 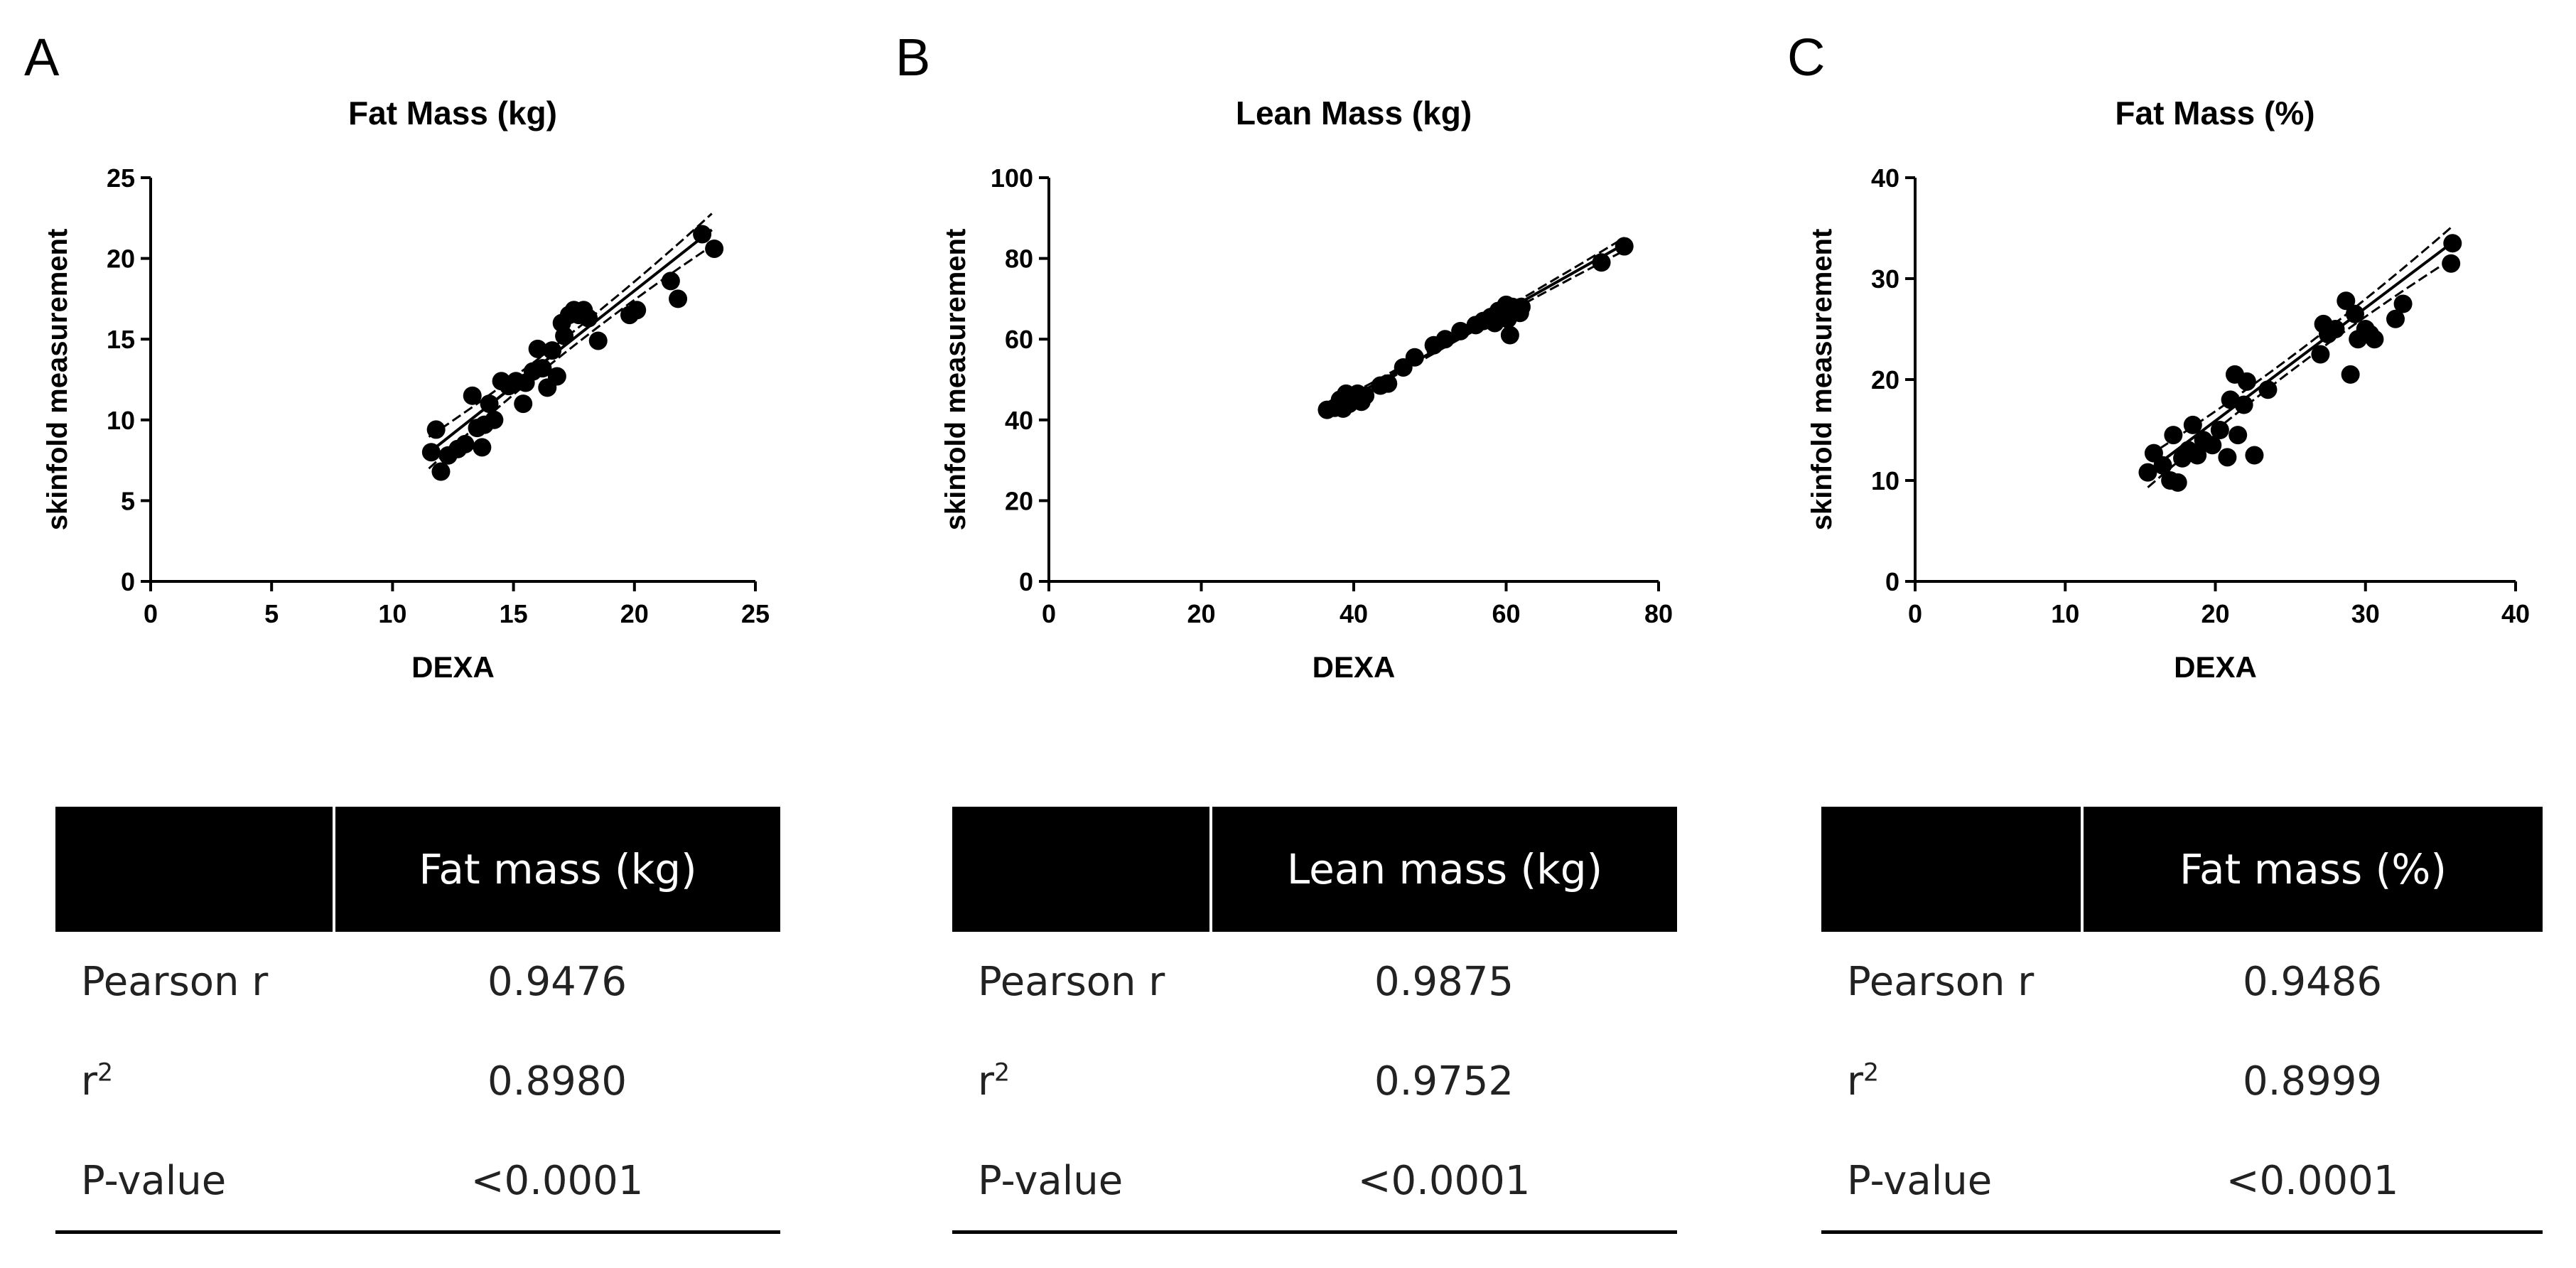 What do you see at coordinates (121, 339) in the screenshot?
I see `y-tick-label: 15` at bounding box center [121, 339].